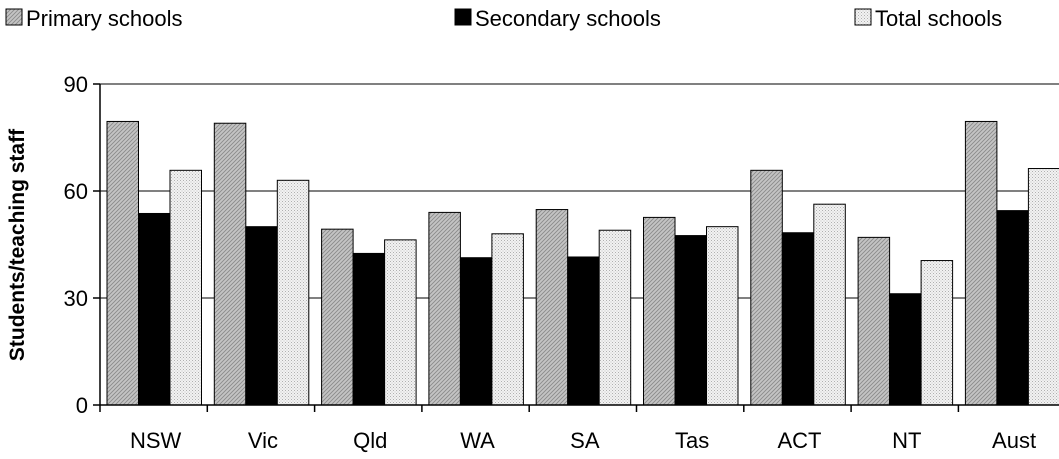 This screenshot has width=1059, height=459. I want to click on bar-total-schools-qld, so click(400, 322).